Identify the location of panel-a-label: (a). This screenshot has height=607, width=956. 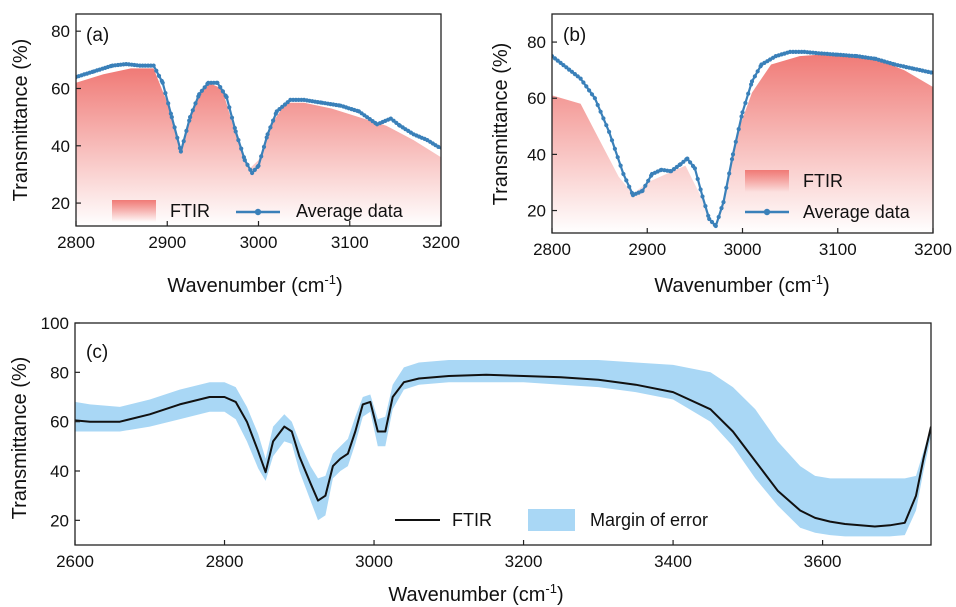
(97, 35).